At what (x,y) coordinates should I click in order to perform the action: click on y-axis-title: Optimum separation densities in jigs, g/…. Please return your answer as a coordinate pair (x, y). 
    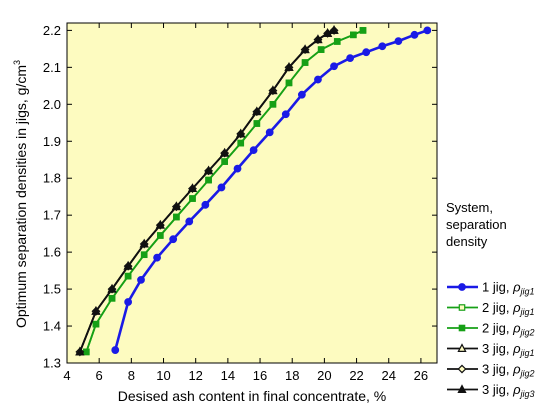
    Looking at the image, I should click on (20, 194).